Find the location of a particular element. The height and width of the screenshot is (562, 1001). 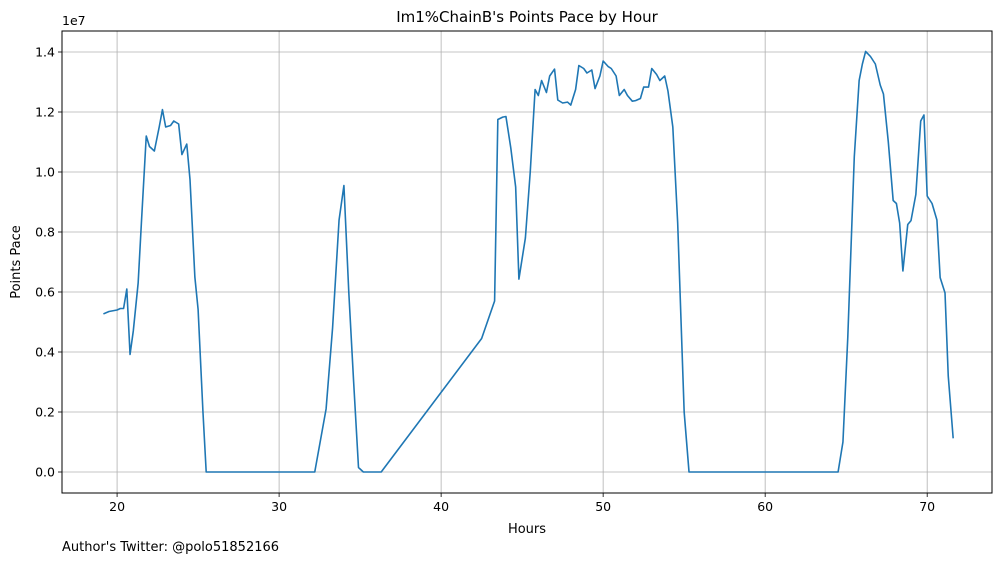

x-tick-label: 60 is located at coordinates (765, 506).